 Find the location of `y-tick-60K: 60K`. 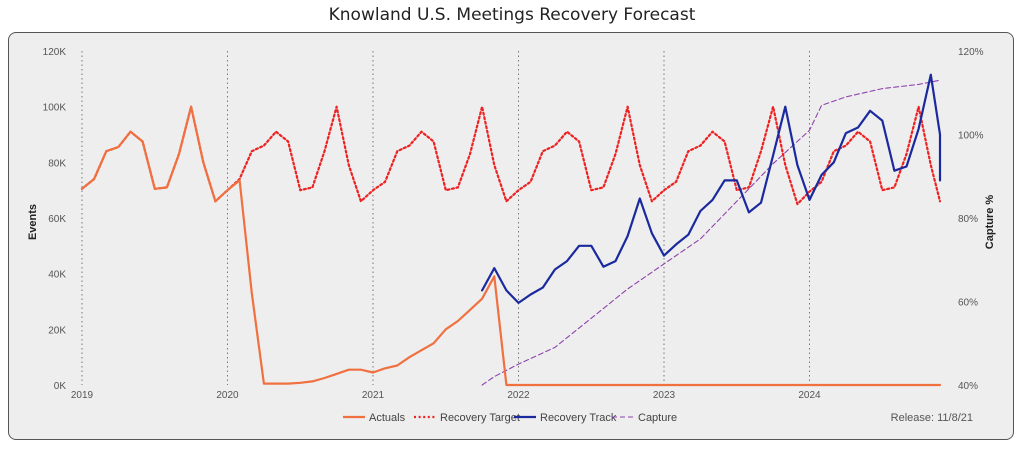

y-tick-60K: 60K is located at coordinates (57, 219).